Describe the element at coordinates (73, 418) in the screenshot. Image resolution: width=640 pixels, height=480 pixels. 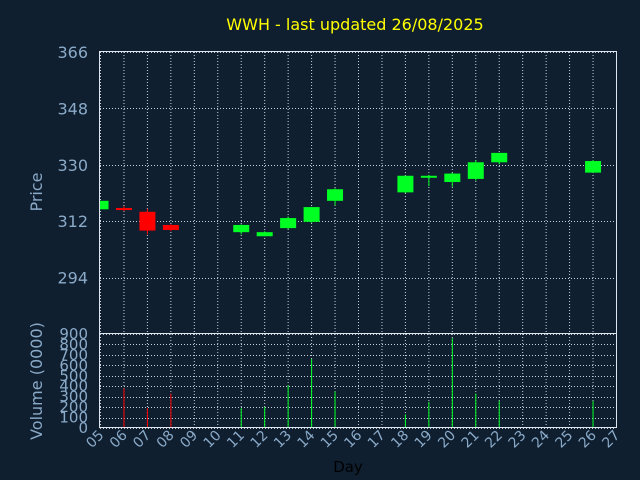
I see `volume-tick-label: 100` at that location.